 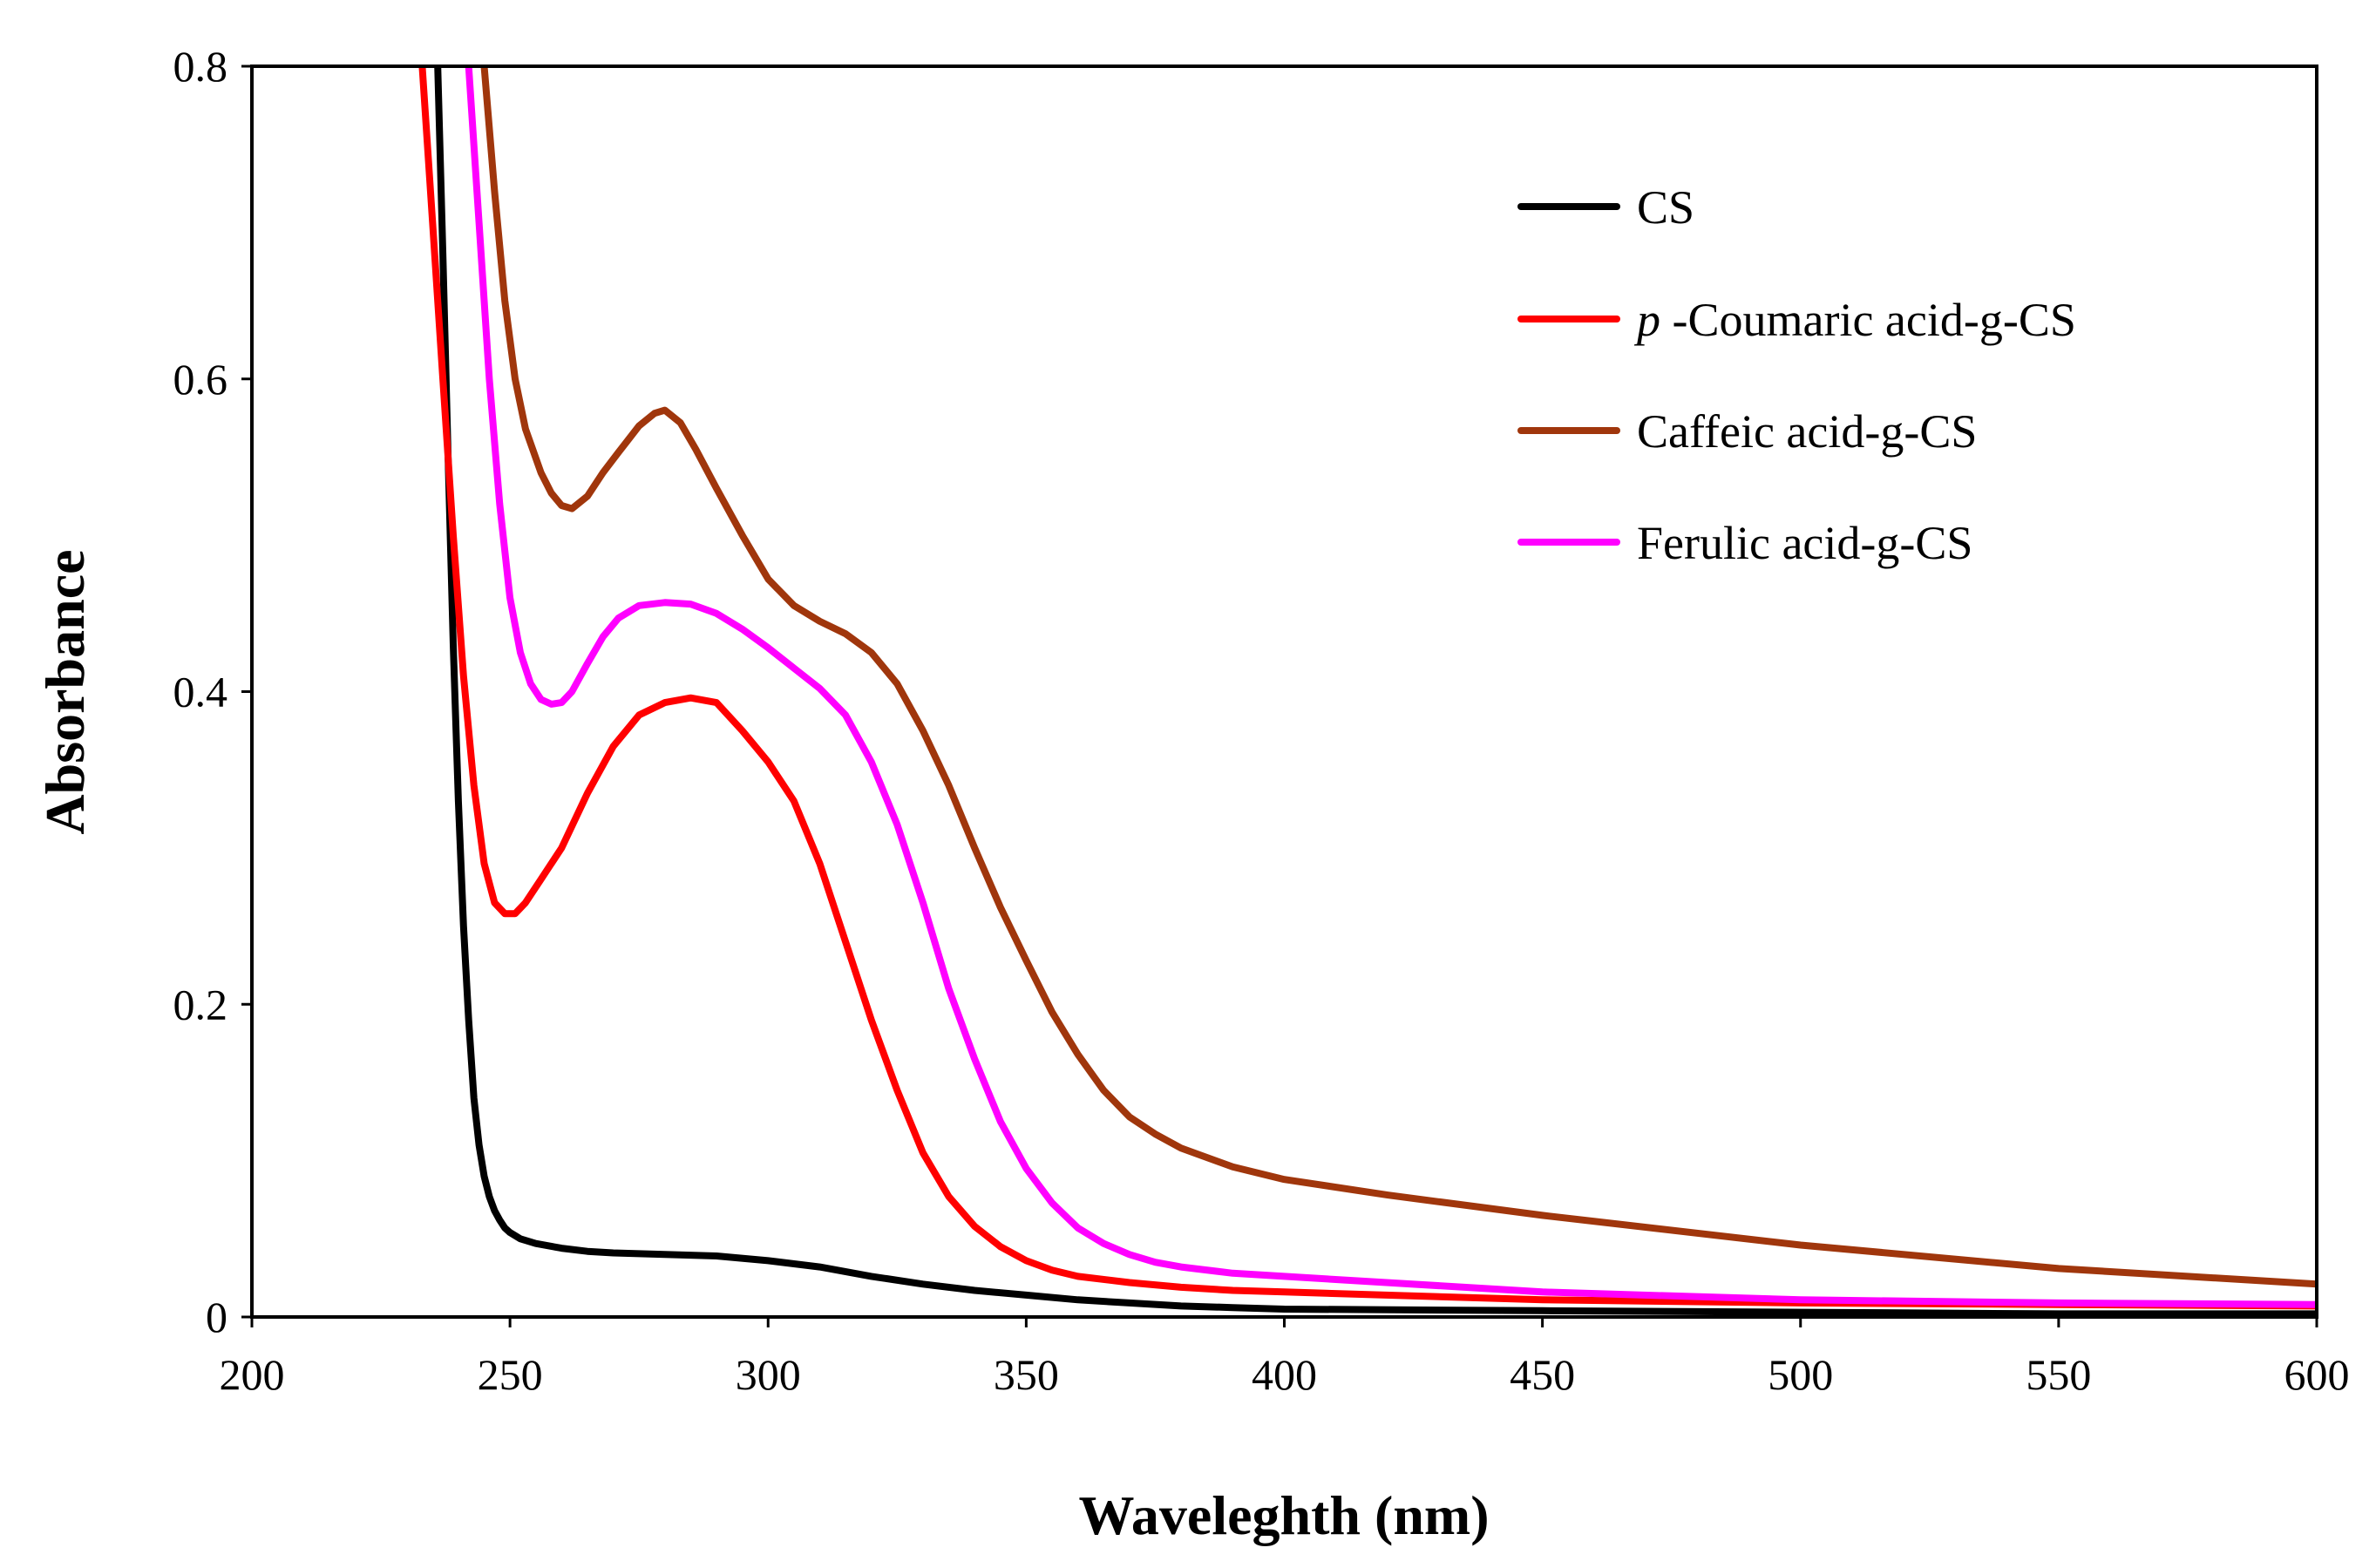 I want to click on y-tick-label: 0.4, so click(x=200, y=692).